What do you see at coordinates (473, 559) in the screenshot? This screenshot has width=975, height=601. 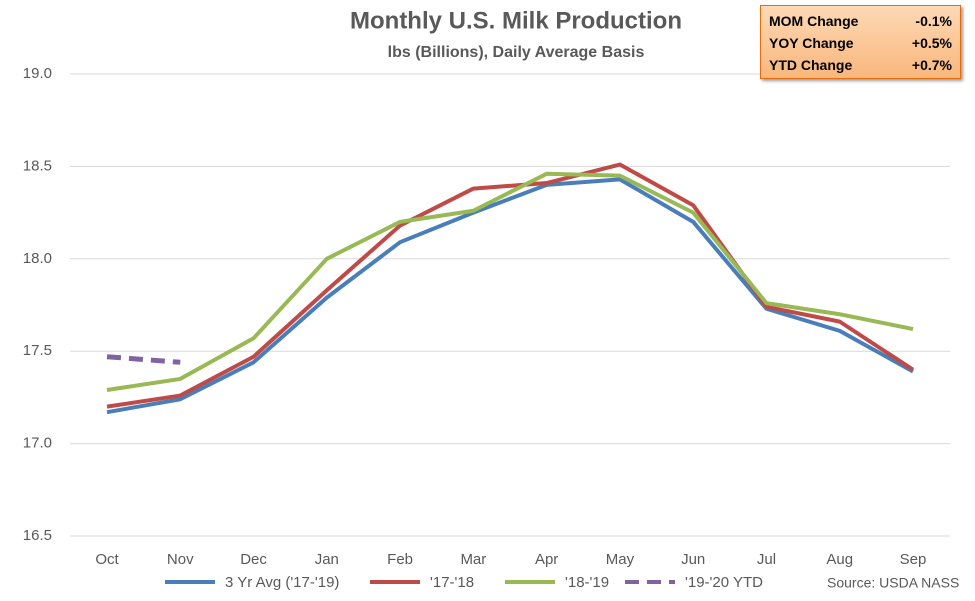 I see `x-tick-label: Mar` at bounding box center [473, 559].